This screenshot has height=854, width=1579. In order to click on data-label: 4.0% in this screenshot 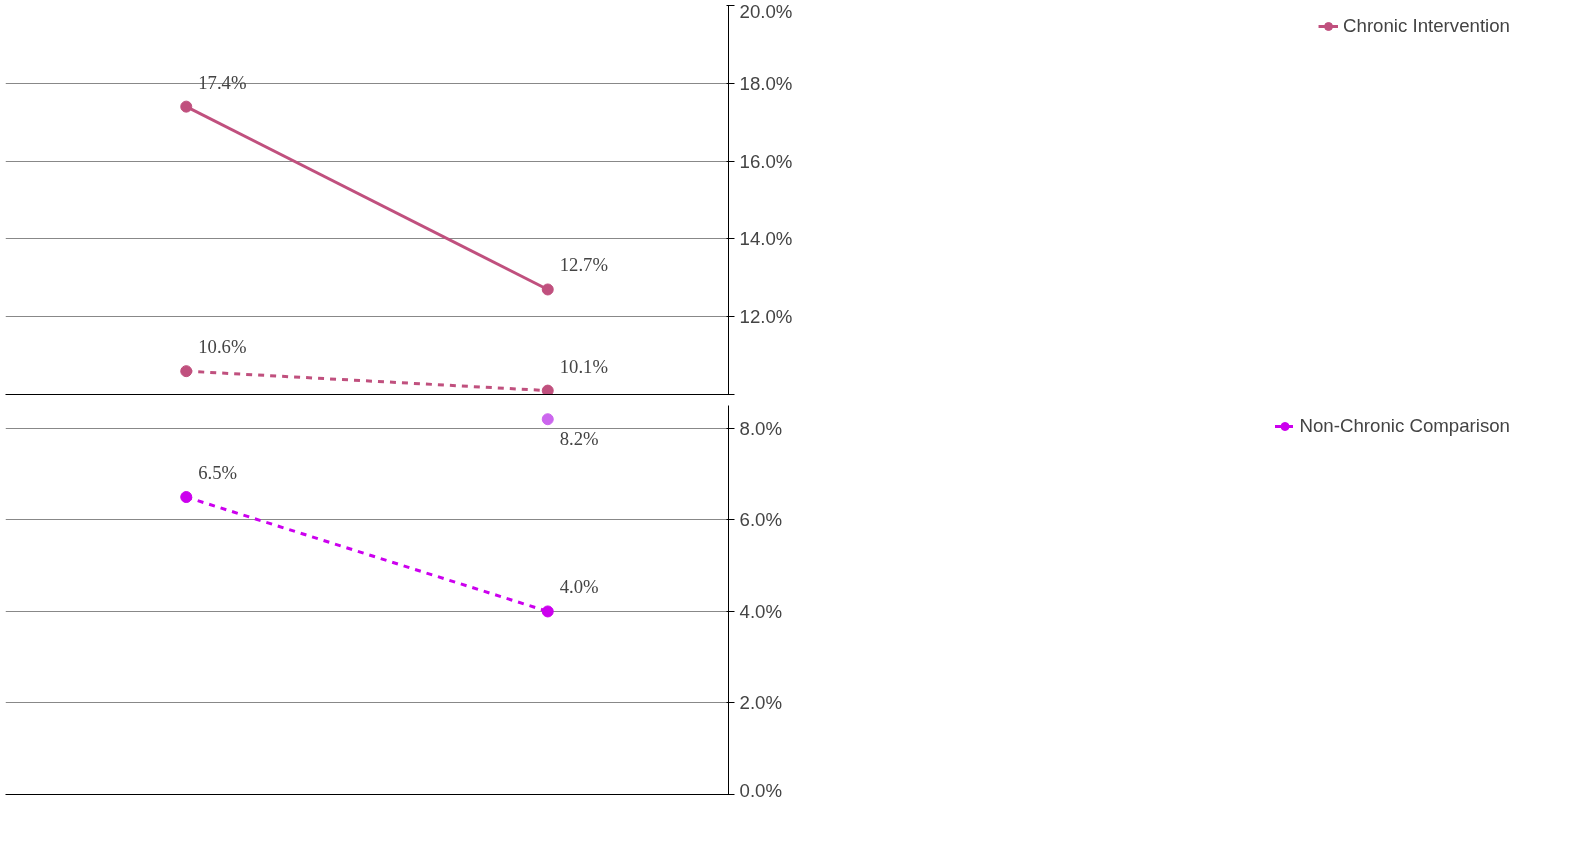, I will do `click(579, 587)`.